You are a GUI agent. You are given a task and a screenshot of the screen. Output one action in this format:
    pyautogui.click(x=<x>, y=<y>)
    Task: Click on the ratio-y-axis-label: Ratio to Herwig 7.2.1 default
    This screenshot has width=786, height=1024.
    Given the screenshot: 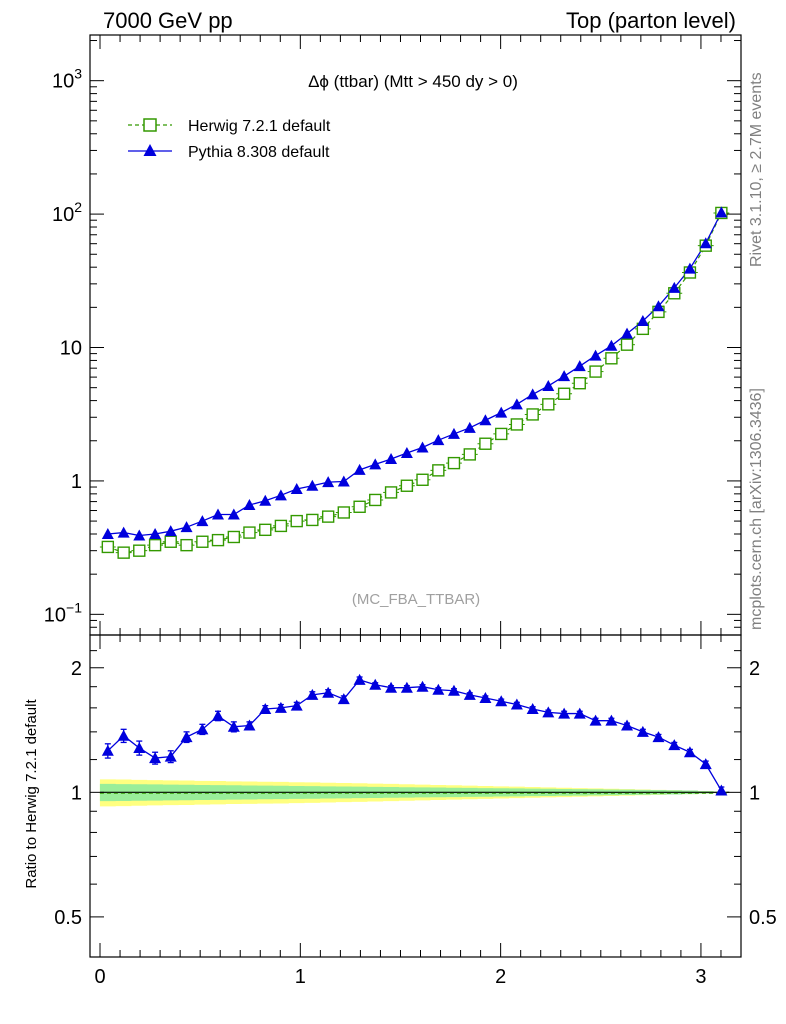 What is the action you would take?
    pyautogui.click(x=31, y=794)
    